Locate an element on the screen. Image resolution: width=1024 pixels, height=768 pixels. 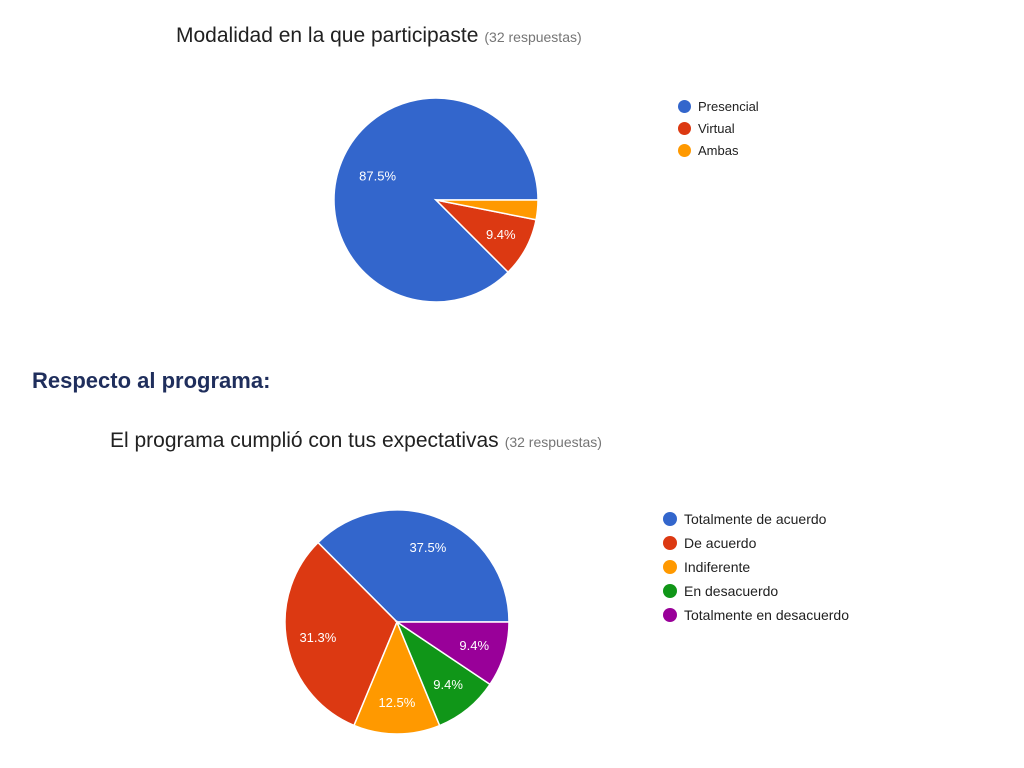
pie-label-presencial: 87.5% is located at coordinates (377, 175).